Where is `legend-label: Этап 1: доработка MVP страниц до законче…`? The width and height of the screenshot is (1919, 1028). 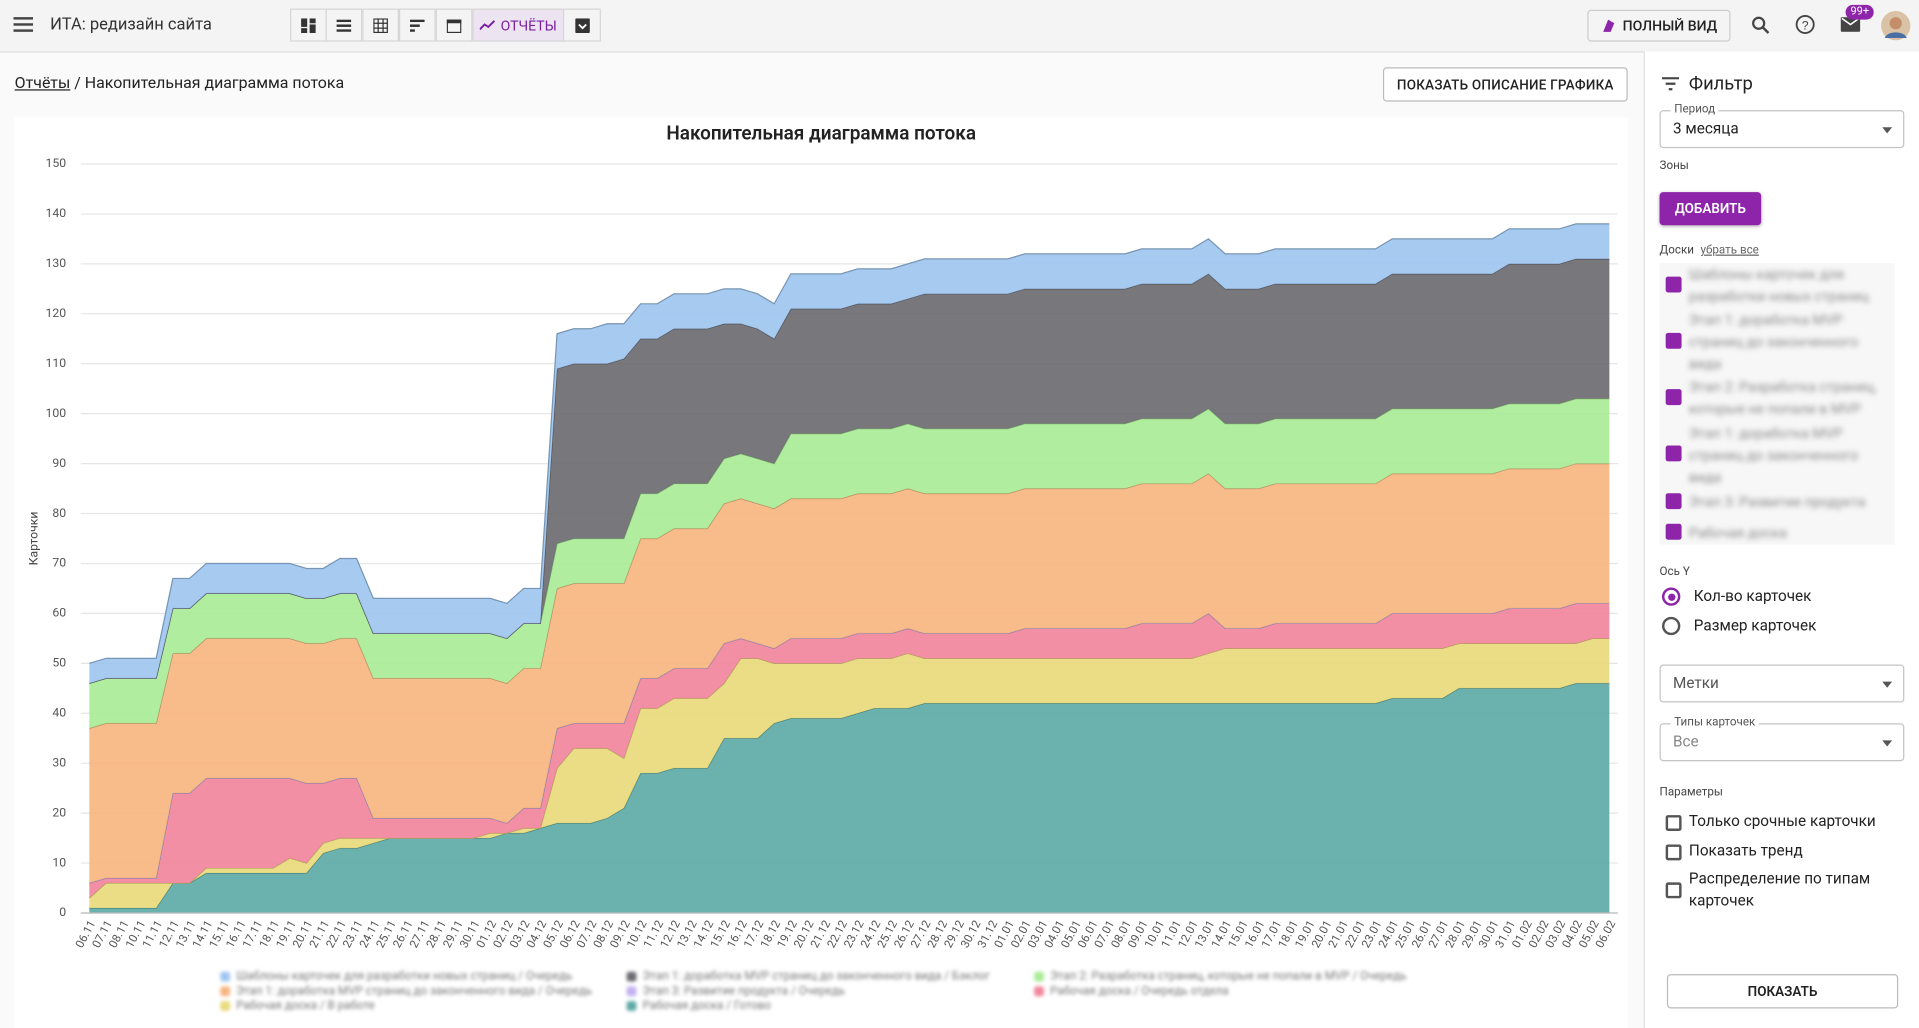 legend-label: Этап 1: доработка MVP страниц до законче… is located at coordinates (414, 990).